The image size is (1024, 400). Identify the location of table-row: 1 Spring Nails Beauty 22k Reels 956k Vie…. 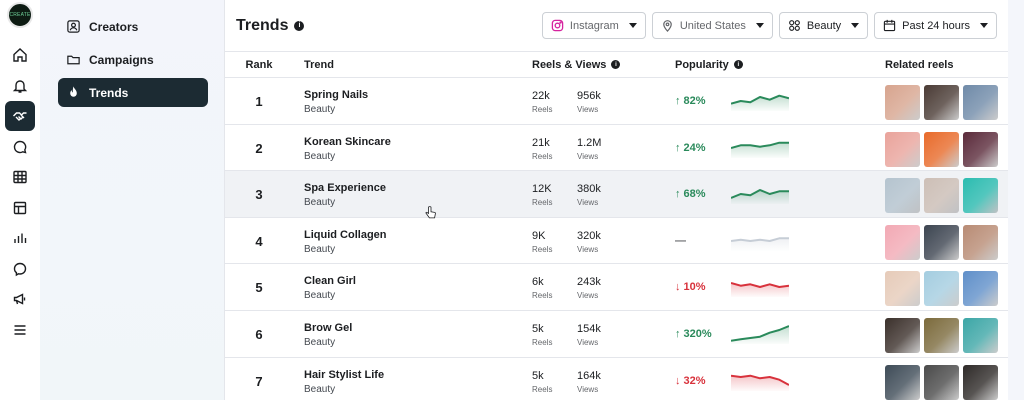
(616, 101).